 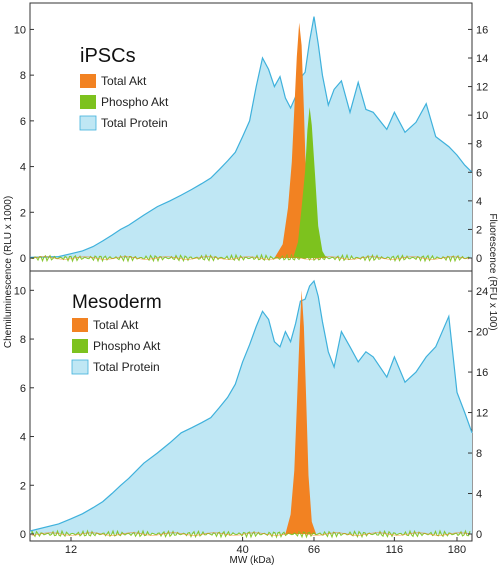 I want to click on panel-bottom-total-akt-layer, so click(x=301, y=412).